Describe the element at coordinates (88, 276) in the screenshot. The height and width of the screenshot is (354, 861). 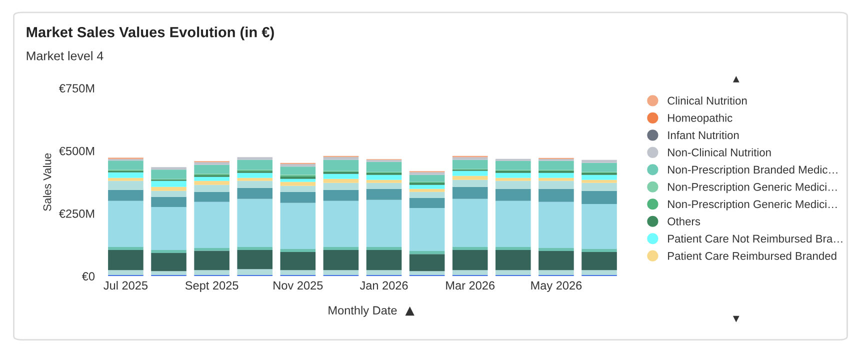
I see `y-tick-label: €0` at that location.